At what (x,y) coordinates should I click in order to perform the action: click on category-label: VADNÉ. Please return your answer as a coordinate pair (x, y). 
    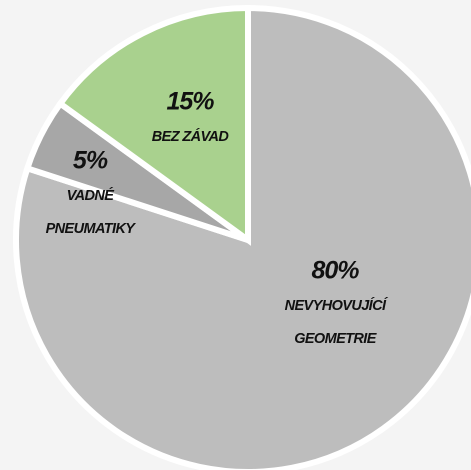
    Looking at the image, I should click on (91, 195).